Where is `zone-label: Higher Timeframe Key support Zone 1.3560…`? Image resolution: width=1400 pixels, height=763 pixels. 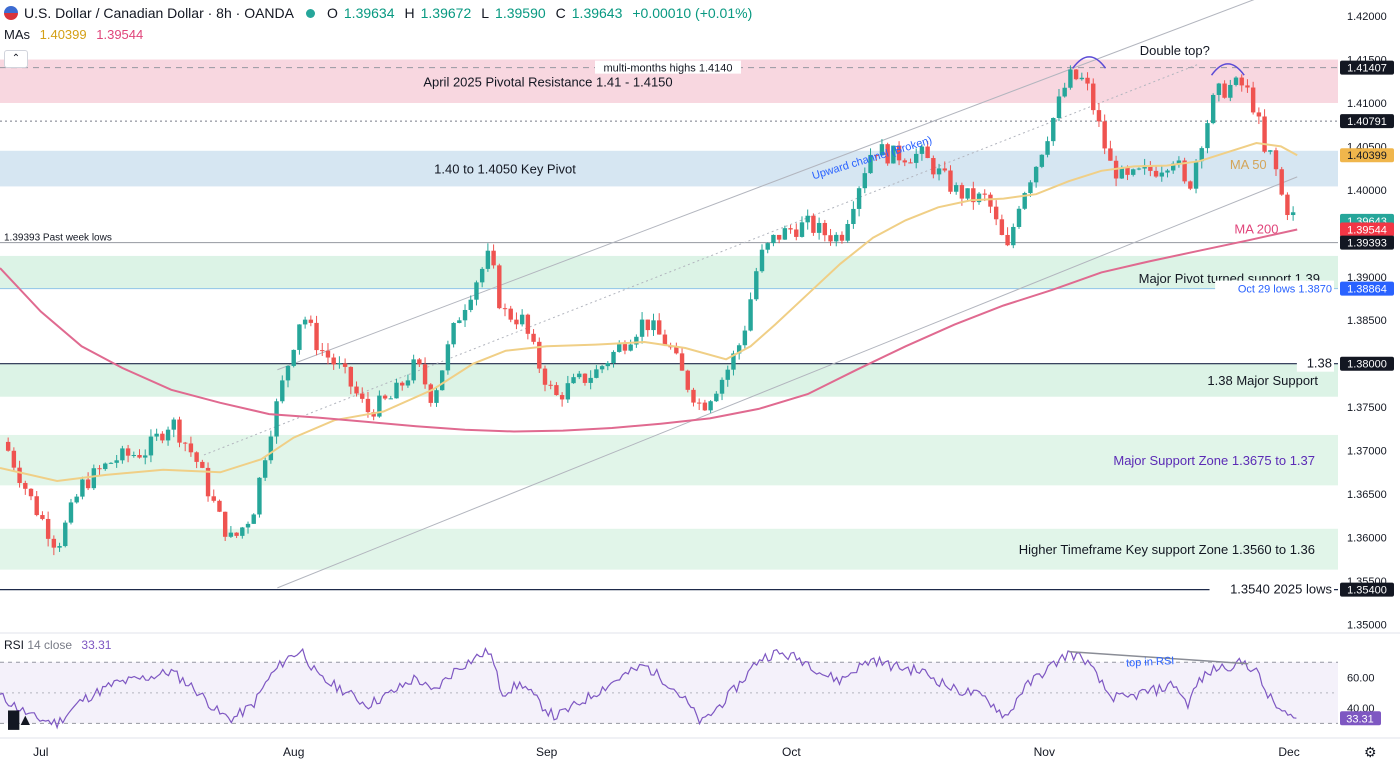
zone-label: Higher Timeframe Key support Zone 1.3560… is located at coordinates (1167, 549).